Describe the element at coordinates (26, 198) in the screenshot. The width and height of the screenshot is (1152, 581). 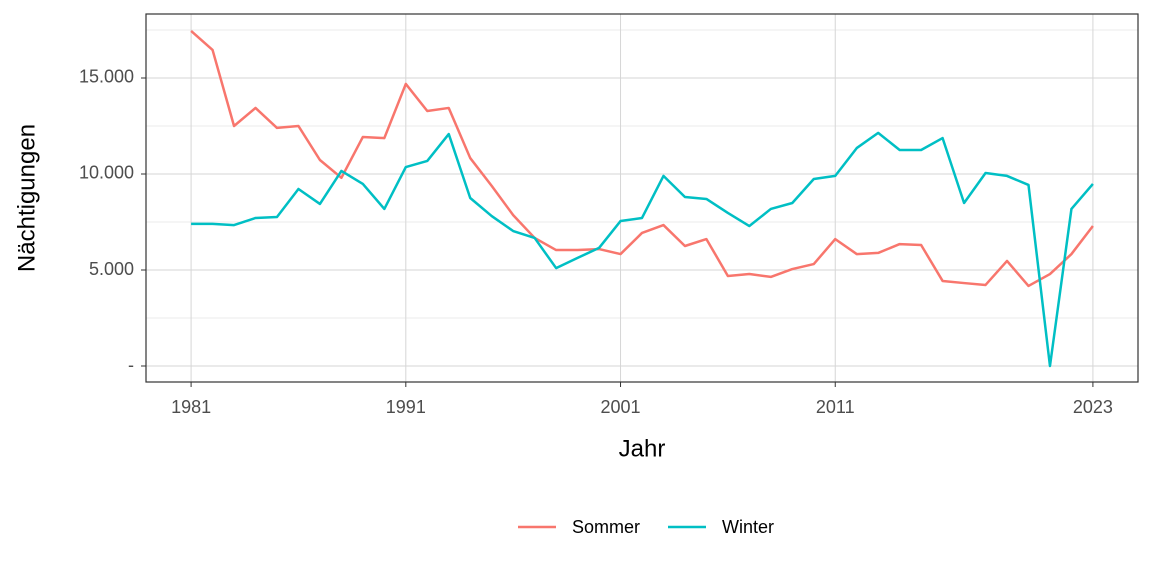
I see `y-axis-label: Nächtigungen` at that location.